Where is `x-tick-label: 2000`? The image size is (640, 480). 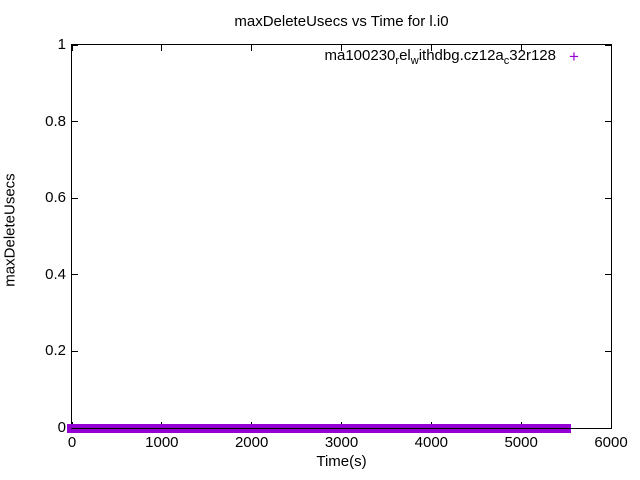 x-tick-label: 2000 is located at coordinates (251, 442).